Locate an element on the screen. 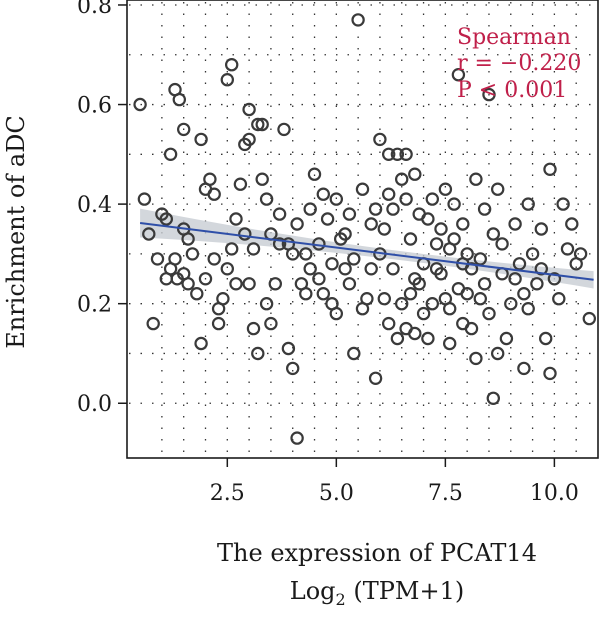 This screenshot has width=600, height=619. x-axis-title-line-2: Log2 (TPM+1) is located at coordinates (377, 593).